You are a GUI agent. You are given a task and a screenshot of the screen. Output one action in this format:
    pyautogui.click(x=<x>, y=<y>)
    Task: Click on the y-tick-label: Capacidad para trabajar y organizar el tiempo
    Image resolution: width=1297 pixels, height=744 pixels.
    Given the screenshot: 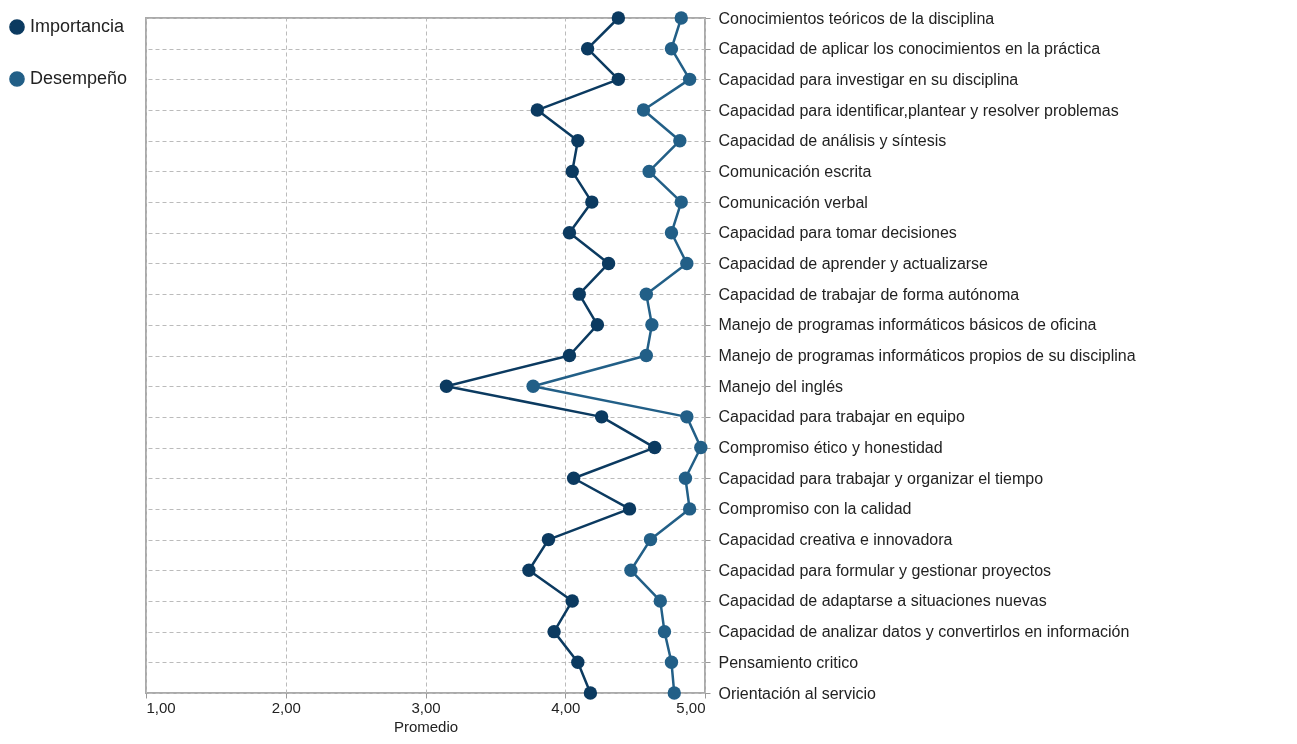 What is the action you would take?
    pyautogui.click(x=881, y=478)
    